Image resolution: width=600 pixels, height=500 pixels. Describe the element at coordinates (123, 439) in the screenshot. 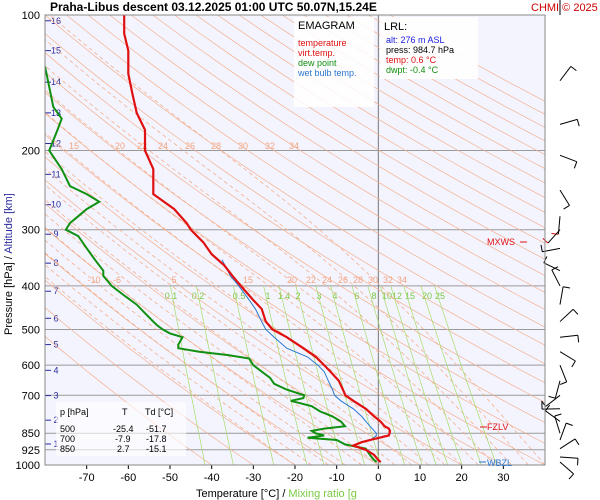

I see `table-cell: -7.9` at that location.